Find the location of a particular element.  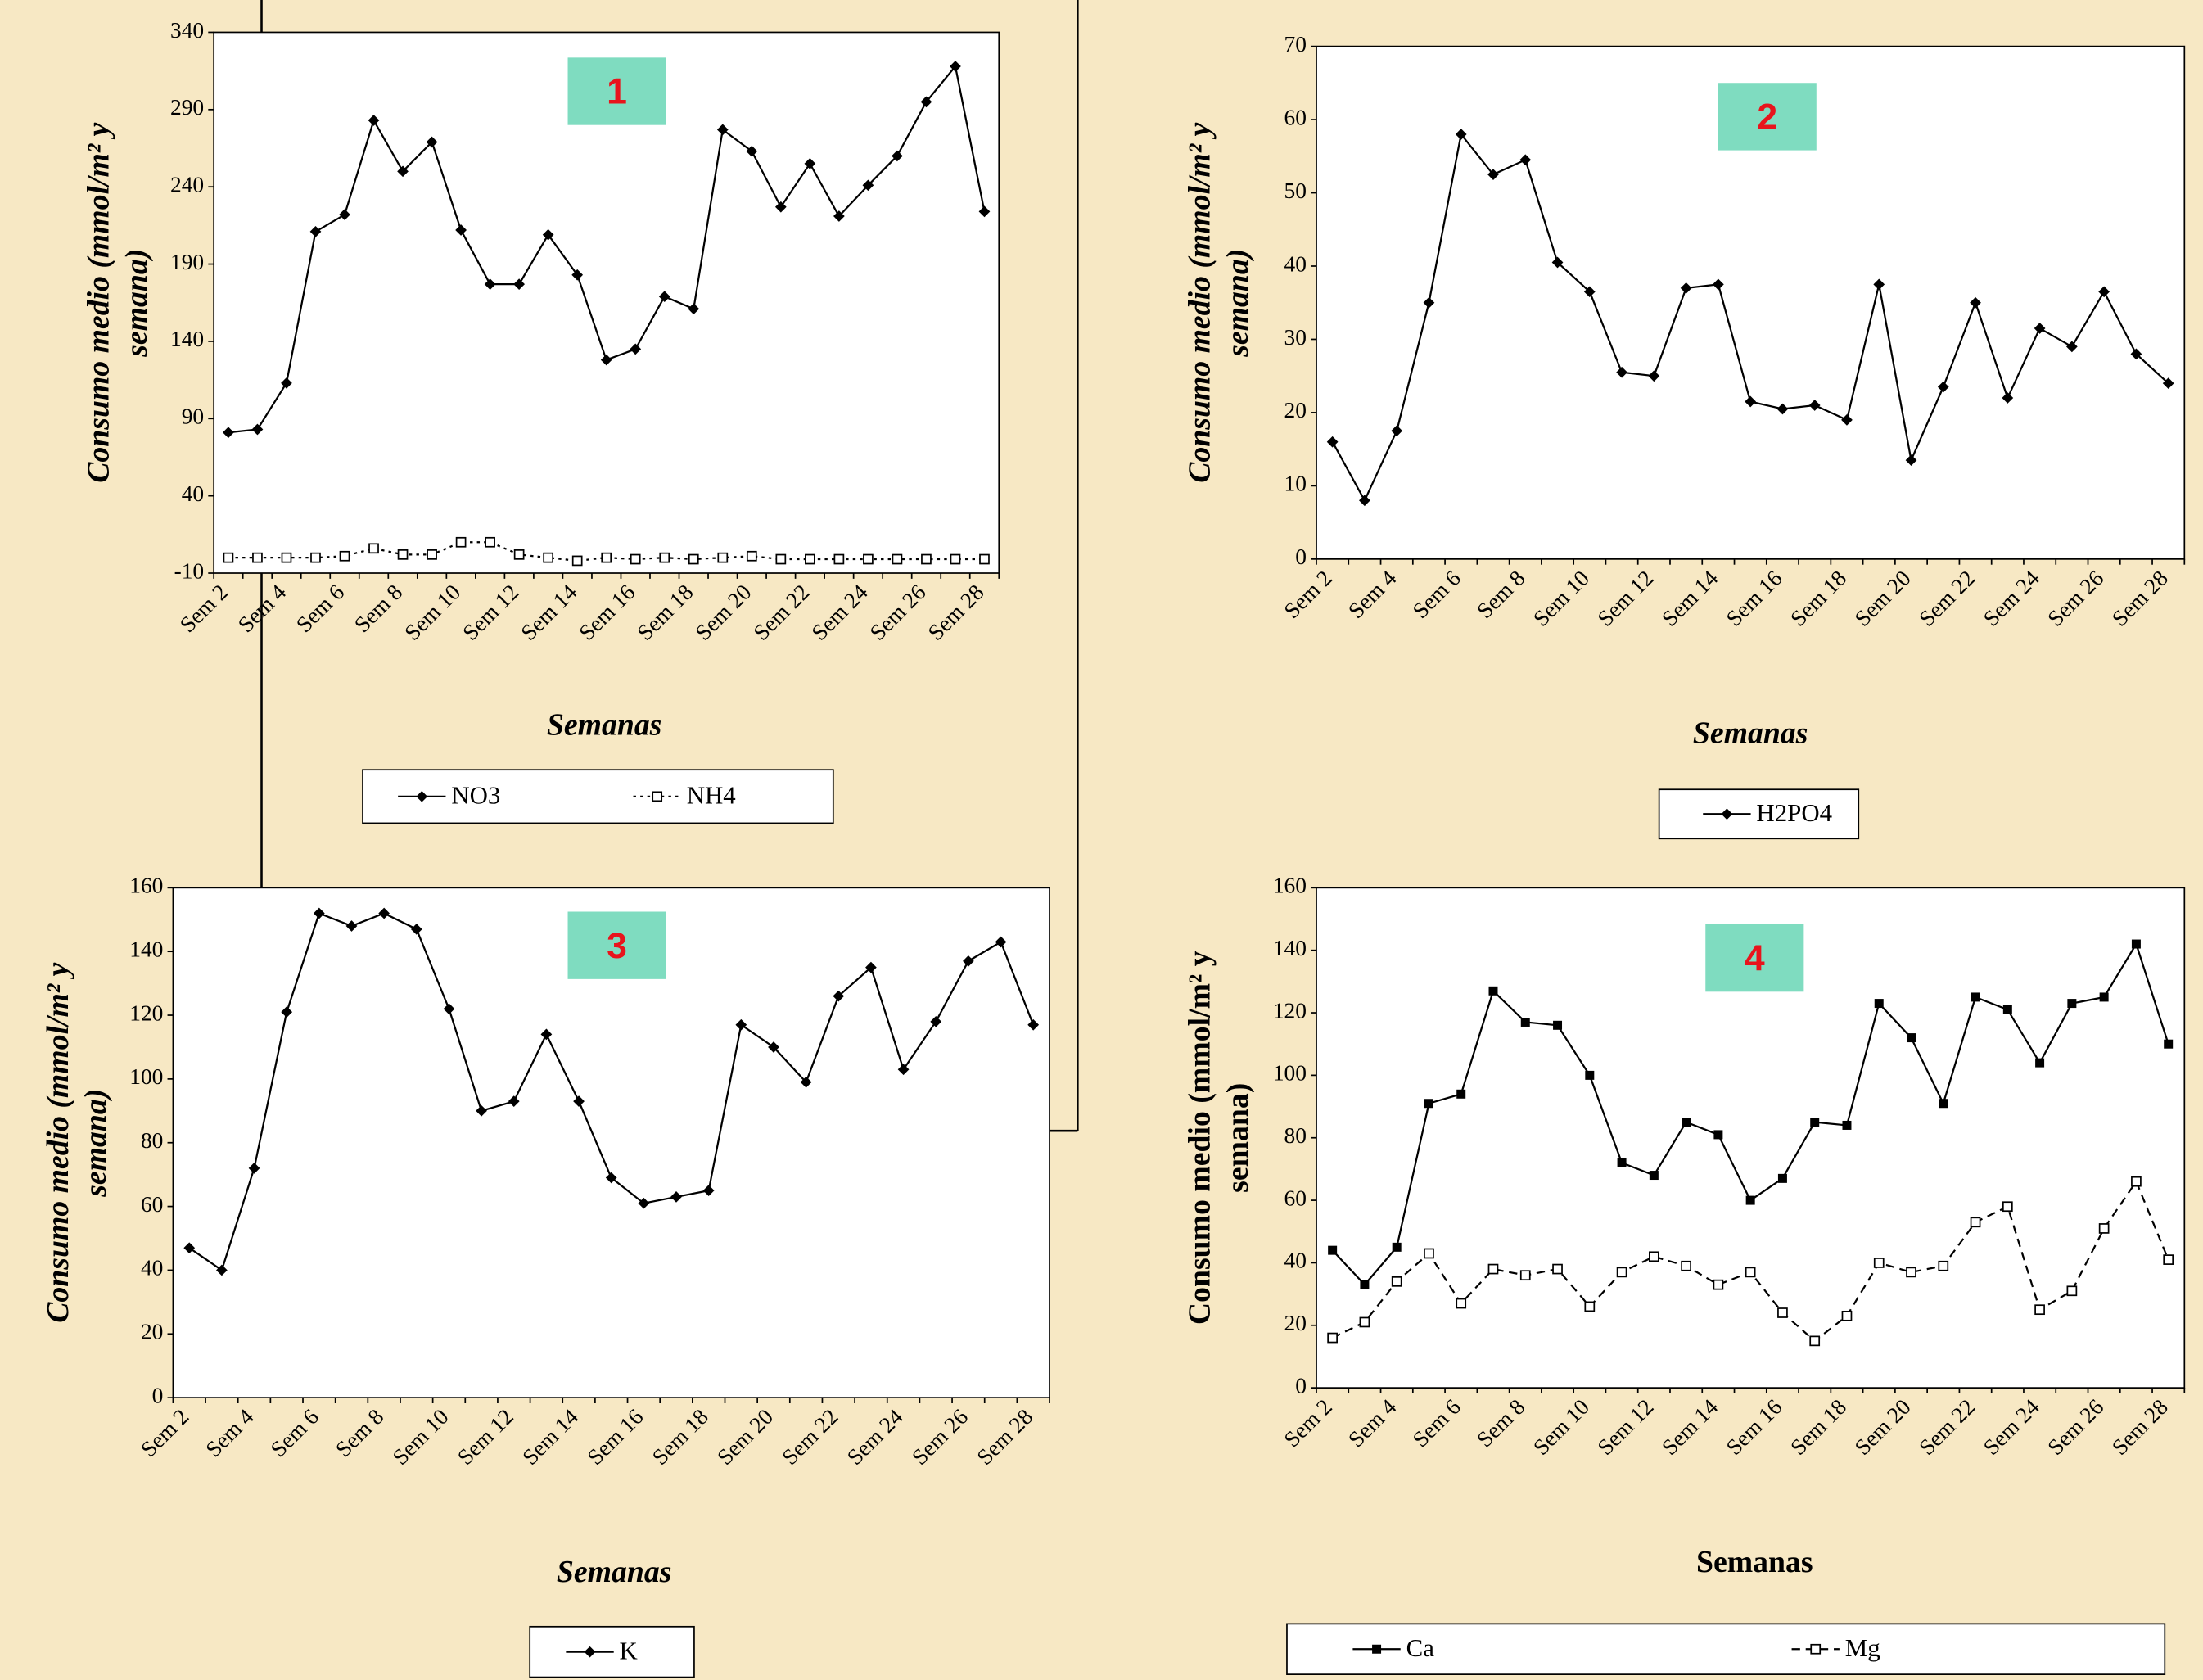

chart-label: 1 is located at coordinates (617, 92).